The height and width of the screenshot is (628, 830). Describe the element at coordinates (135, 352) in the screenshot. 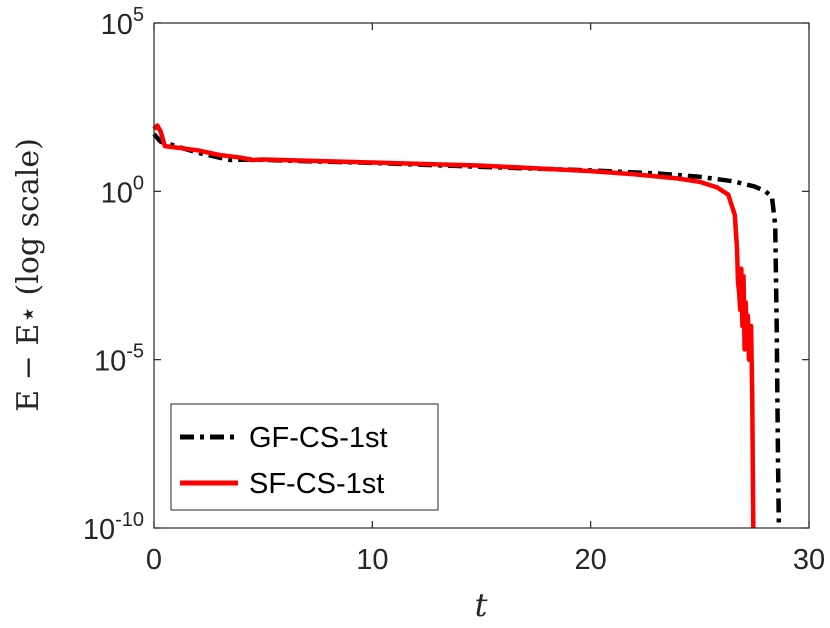

I see `y-tick-exponent-2: -5` at that location.